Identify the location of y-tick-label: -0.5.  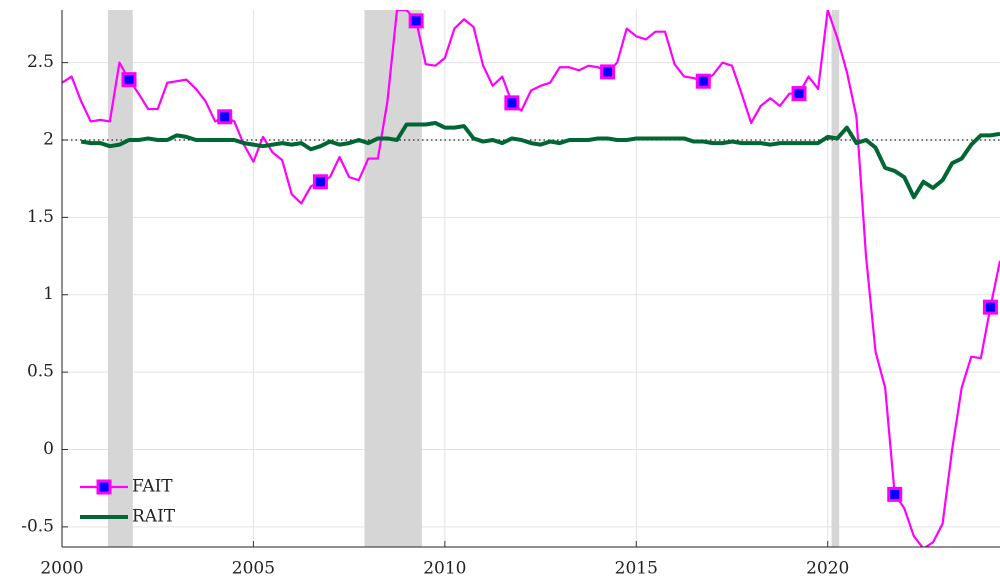
(37, 526).